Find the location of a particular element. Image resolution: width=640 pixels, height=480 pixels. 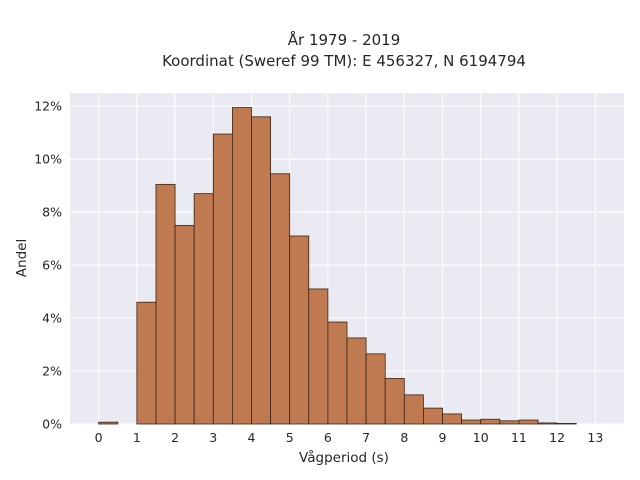

x-tick-label: 4 is located at coordinates (252, 437).